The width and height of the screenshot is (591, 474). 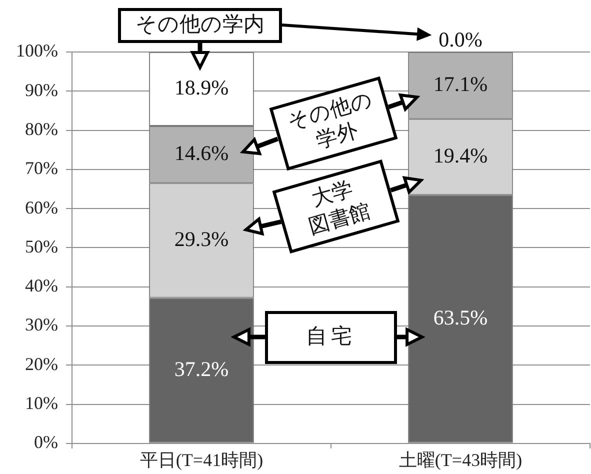 What do you see at coordinates (41, 207) in the screenshot?
I see `y-tick-label: 60%` at bounding box center [41, 207].